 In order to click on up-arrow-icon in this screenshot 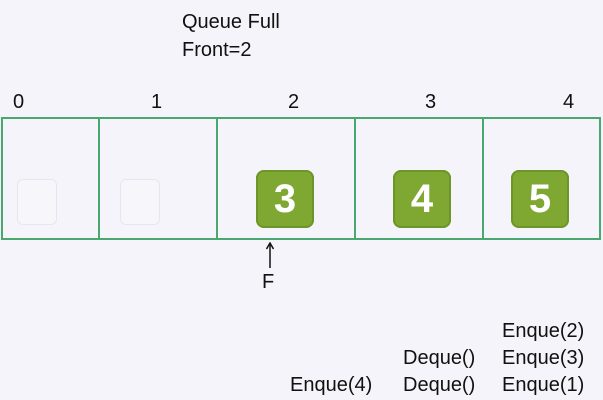, I will do `click(270, 255)`.